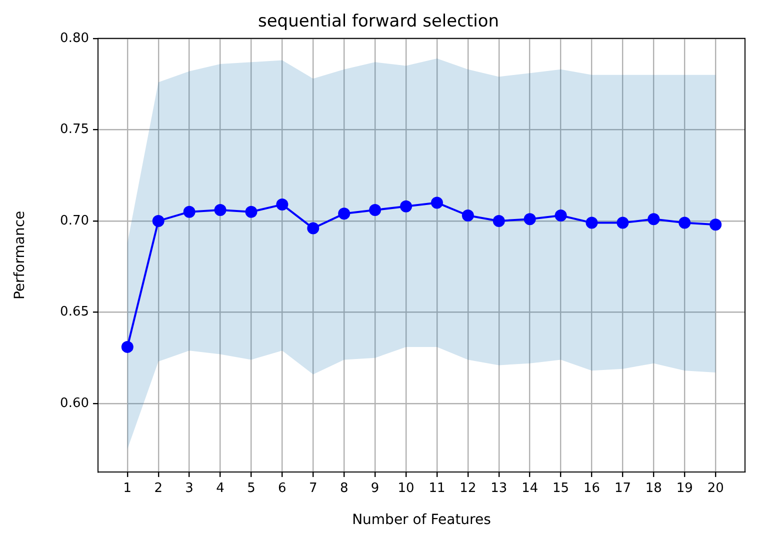 The width and height of the screenshot is (761, 537). Describe the element at coordinates (622, 488) in the screenshot. I see `x-tick-label: 17` at that location.